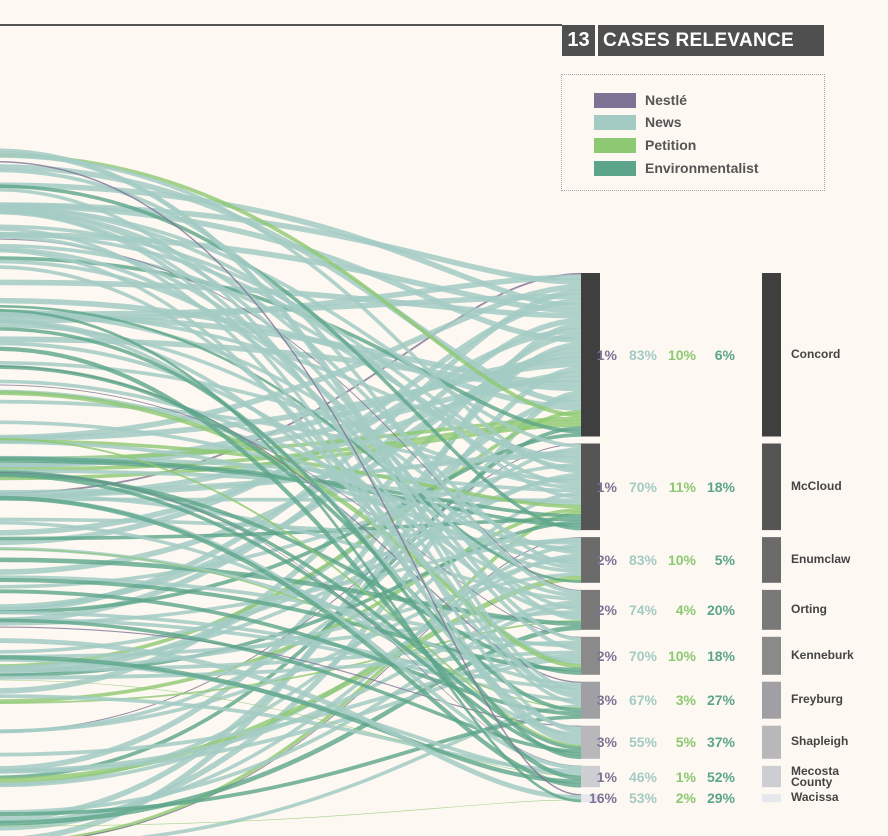 The height and width of the screenshot is (836, 888). I want to click on legend-item-petition: Petition, so click(645, 145).